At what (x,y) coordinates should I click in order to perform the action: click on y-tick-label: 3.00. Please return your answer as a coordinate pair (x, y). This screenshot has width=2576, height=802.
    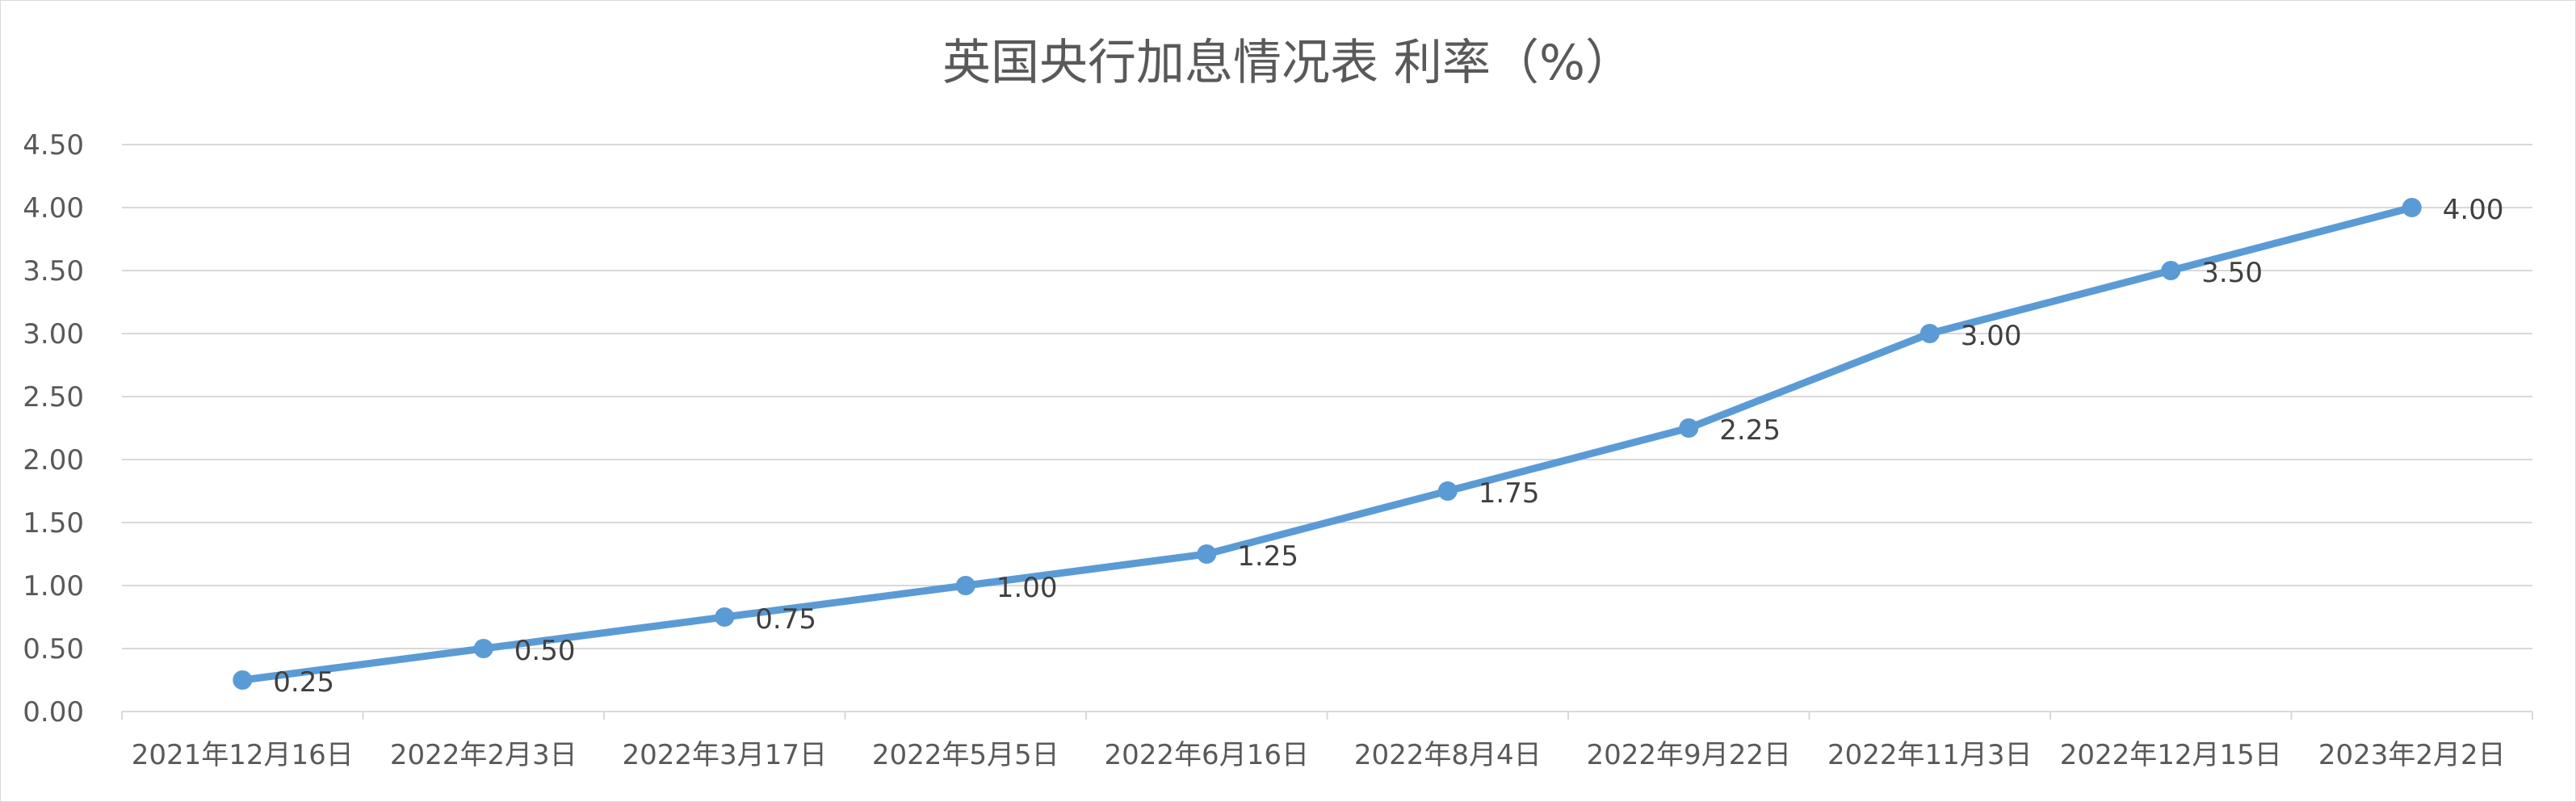
    Looking at the image, I should click on (54, 334).